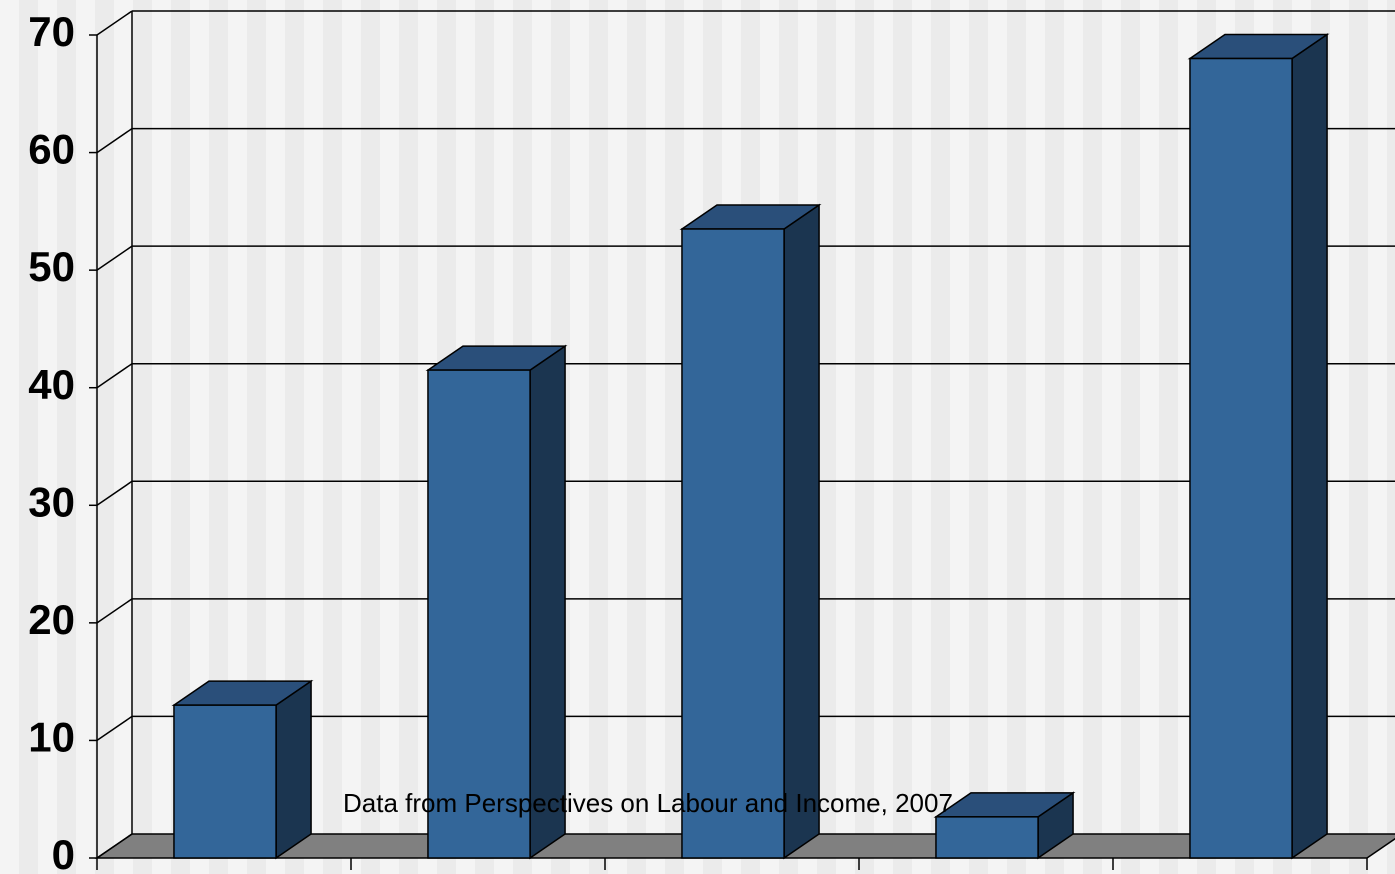 The width and height of the screenshot is (1395, 874). Describe the element at coordinates (51, 31) in the screenshot. I see `y-tick-label: 70` at that location.